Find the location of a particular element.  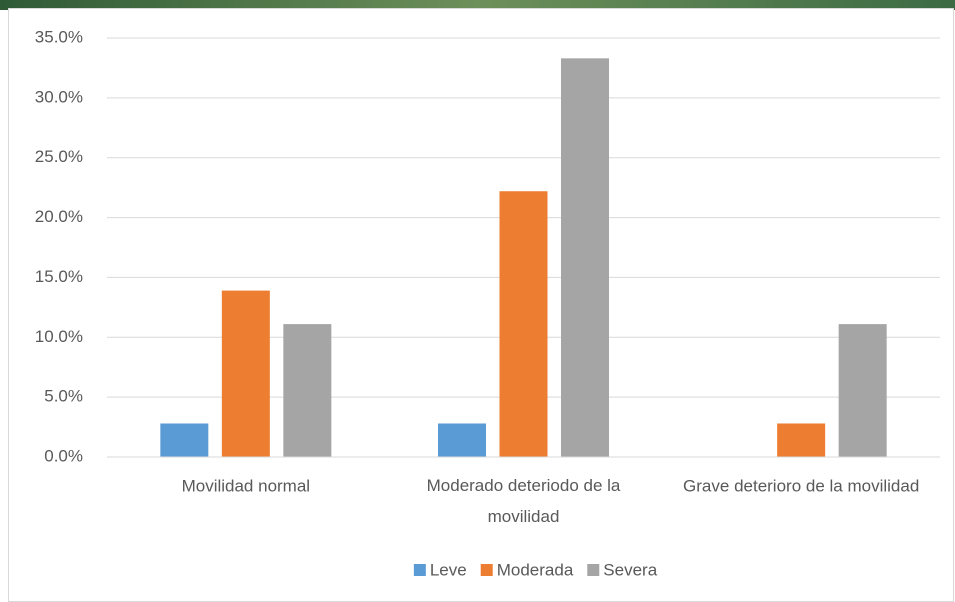

y-tick-label: 15.0% is located at coordinates (59, 276).